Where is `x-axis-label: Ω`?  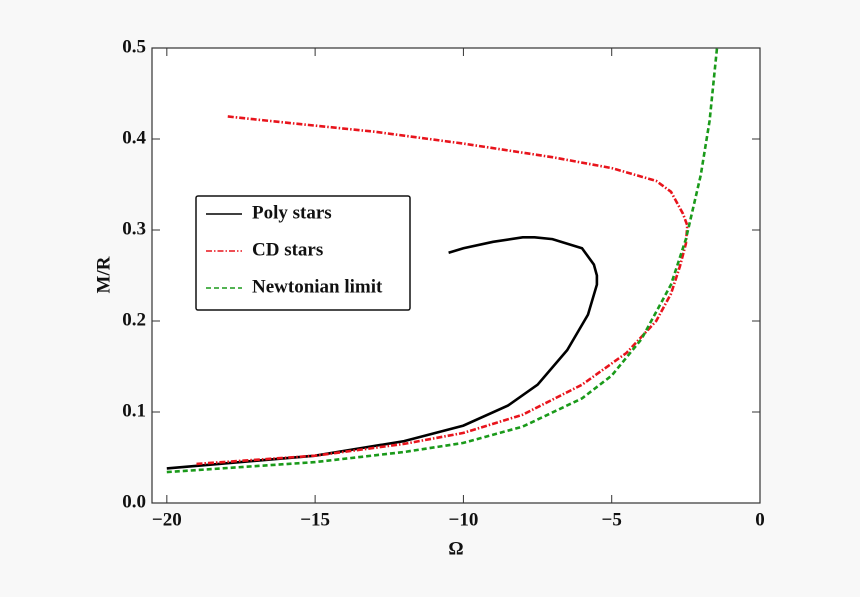
x-axis-label: Ω is located at coordinates (455, 548).